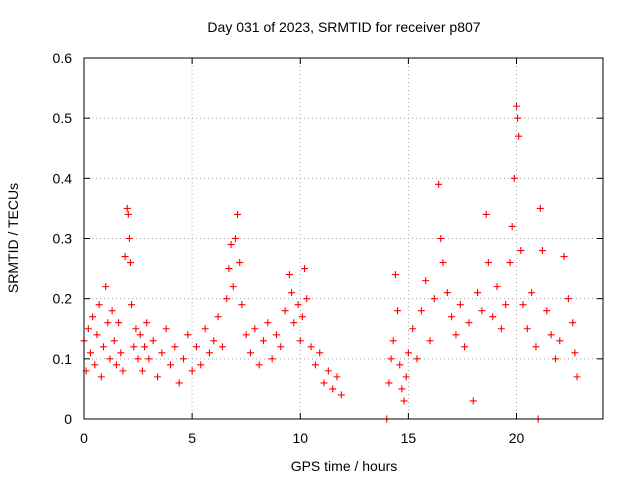 The image size is (640, 480). What do you see at coordinates (84, 438) in the screenshot?
I see `x-tick-label: 0` at bounding box center [84, 438].